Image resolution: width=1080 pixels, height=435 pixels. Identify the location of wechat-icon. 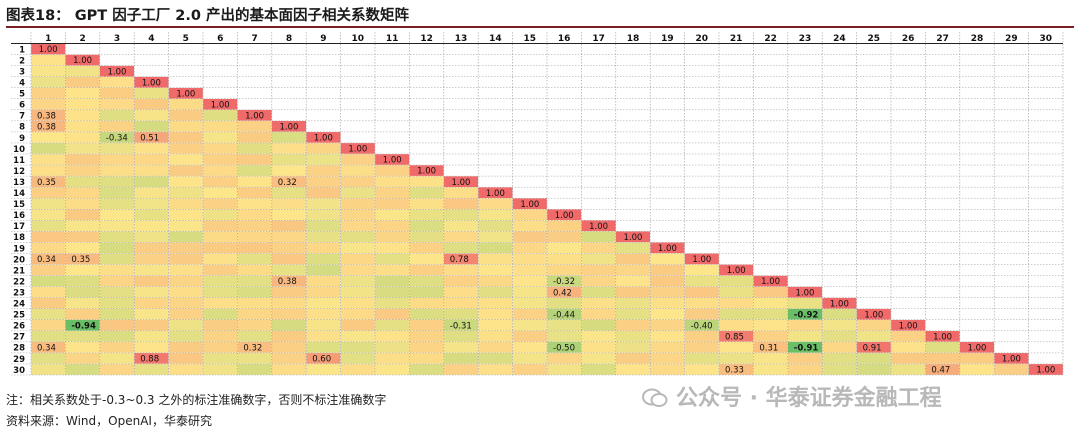
(655, 397).